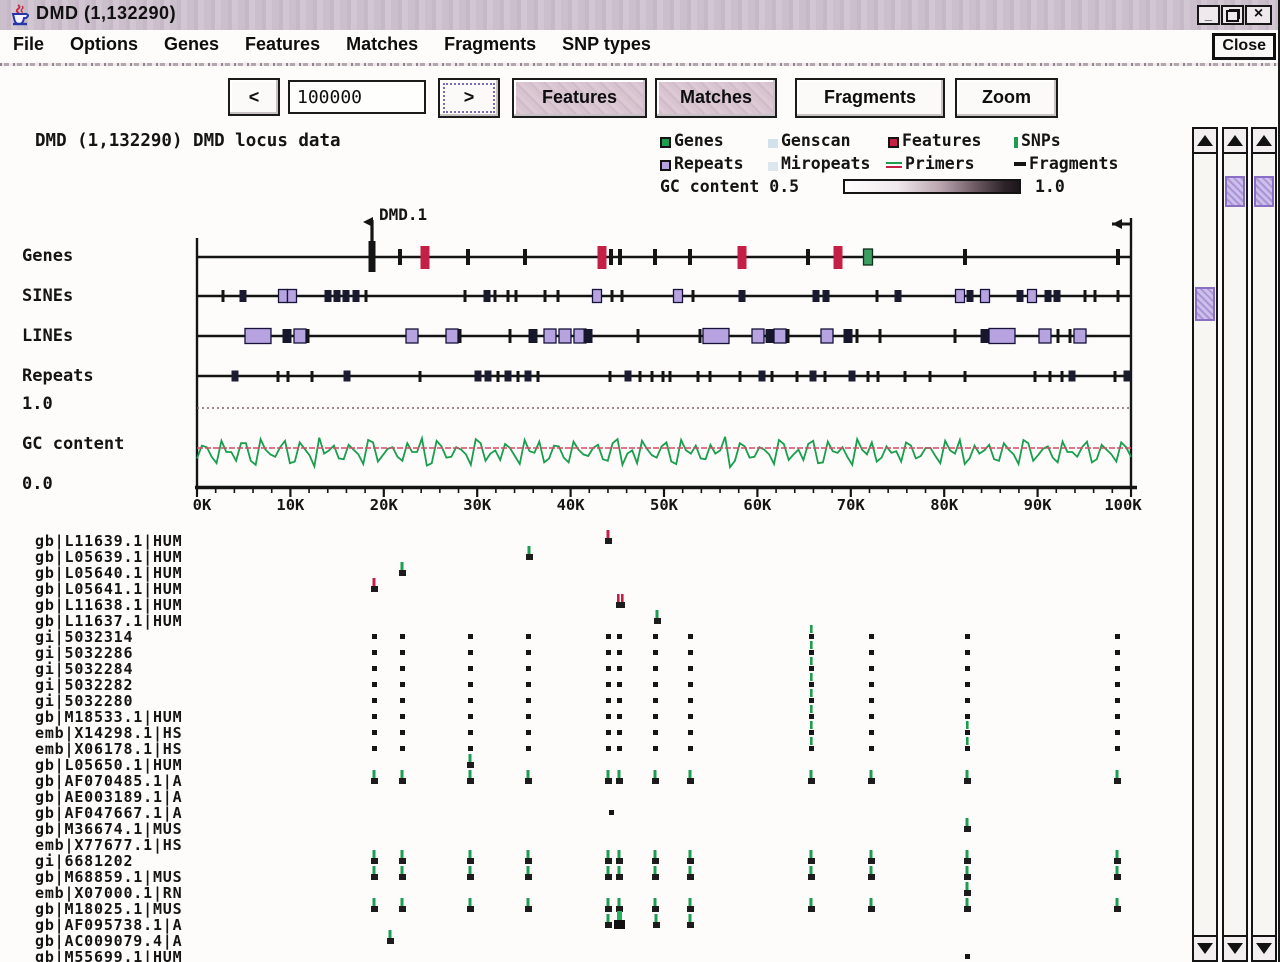  What do you see at coordinates (1244, 46) in the screenshot?
I see `close-button: Close` at bounding box center [1244, 46].